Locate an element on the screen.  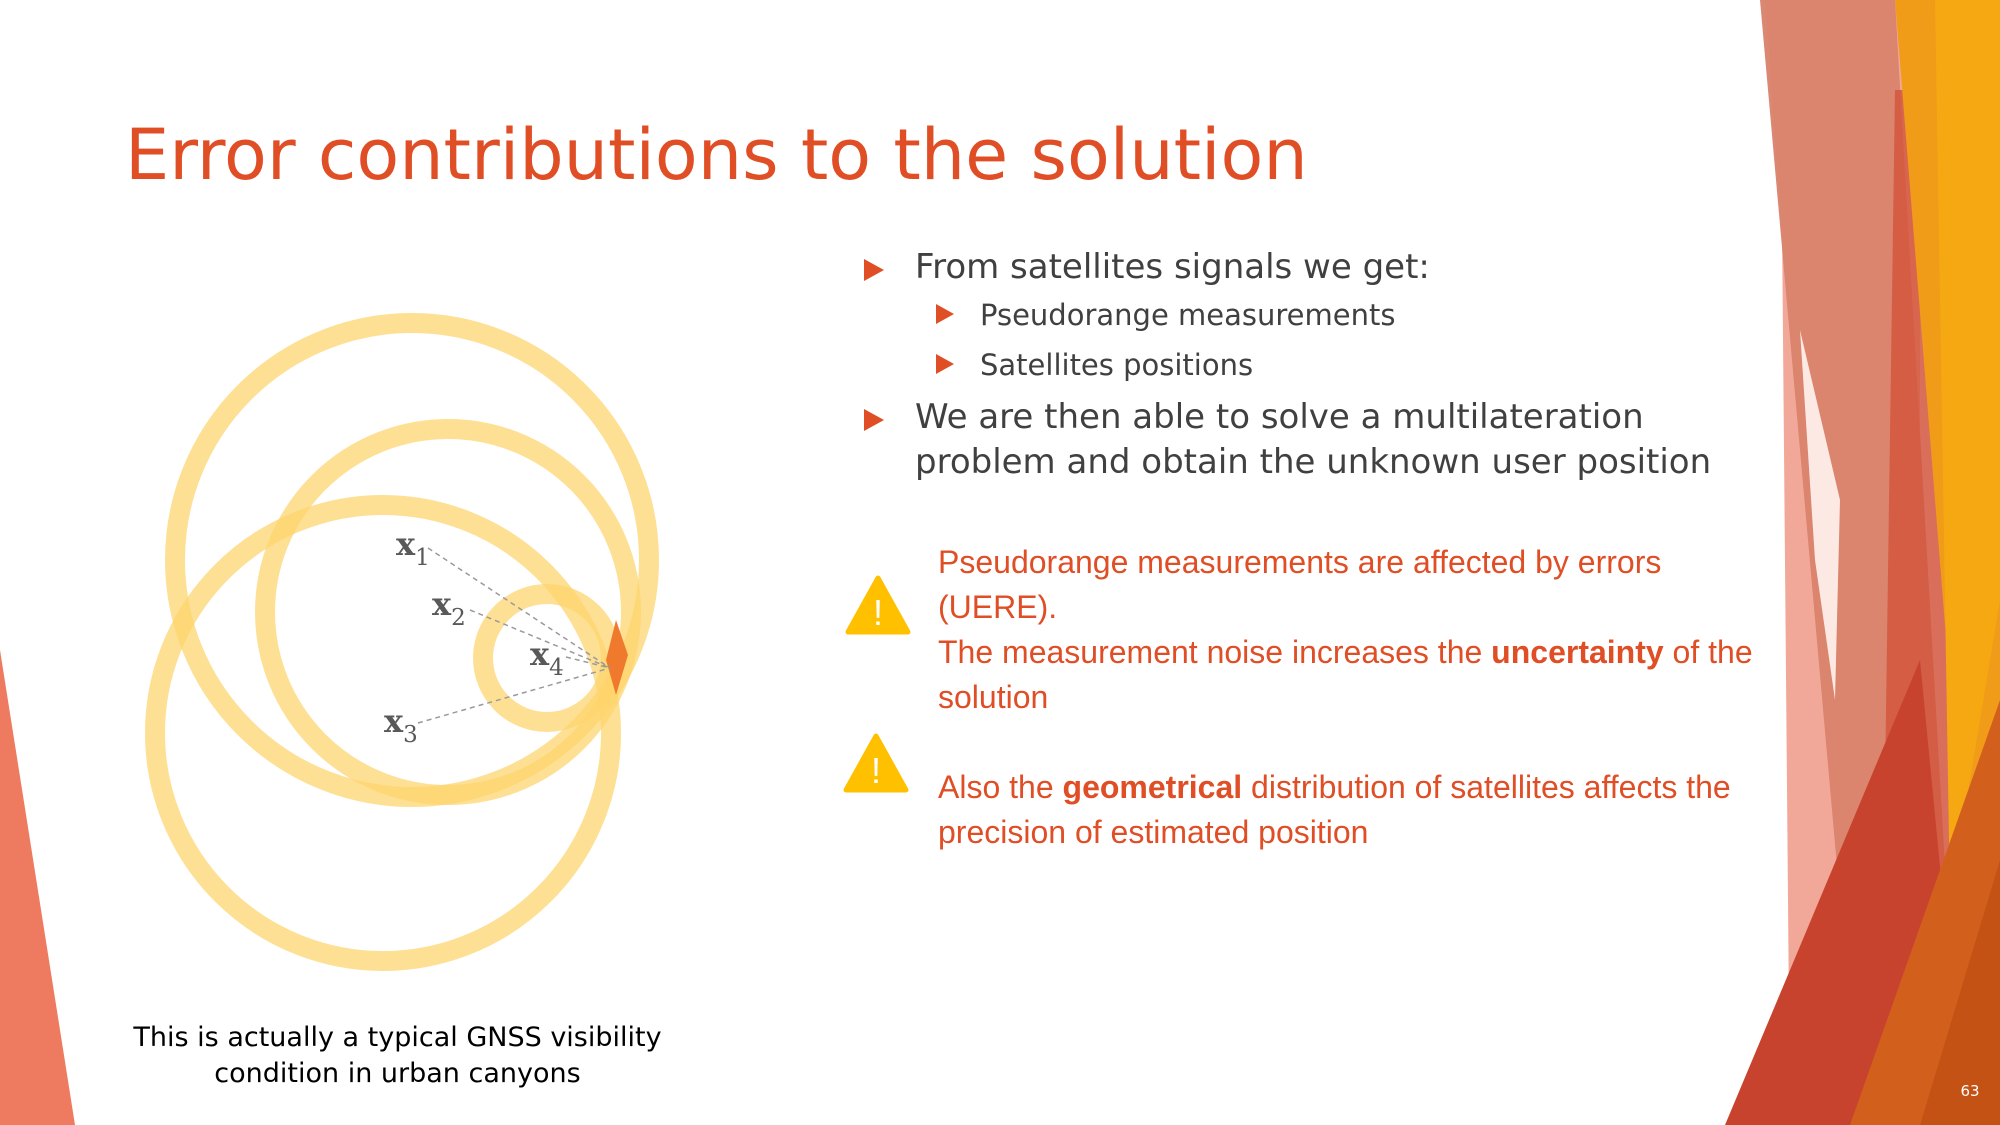
sat-label-x3: x3 is located at coordinates (401, 725).